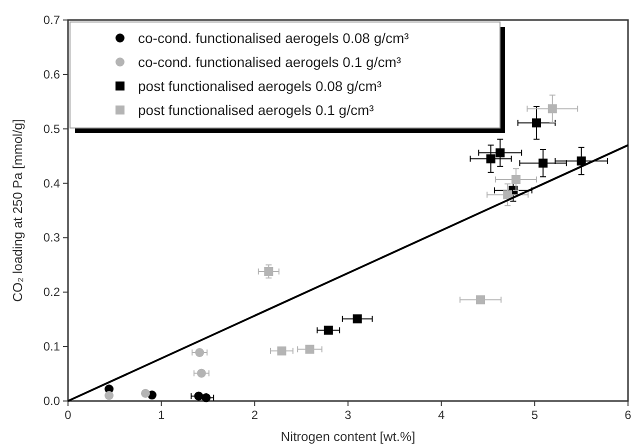 The width and height of the screenshot is (641, 446). Describe the element at coordinates (348, 415) in the screenshot. I see `x-tick-label: 3` at that location.